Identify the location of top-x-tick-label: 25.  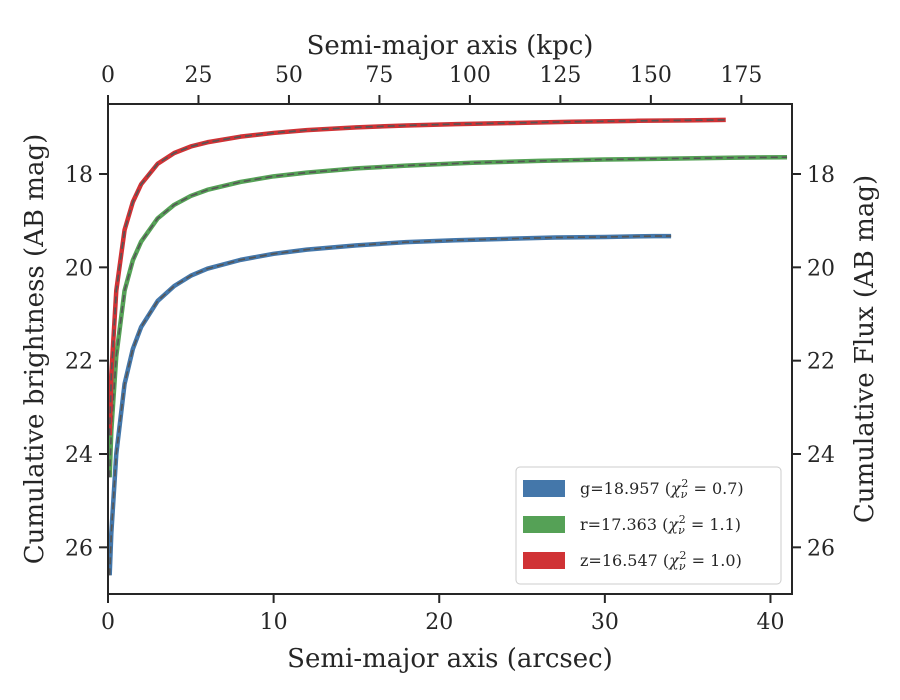
(198, 75).